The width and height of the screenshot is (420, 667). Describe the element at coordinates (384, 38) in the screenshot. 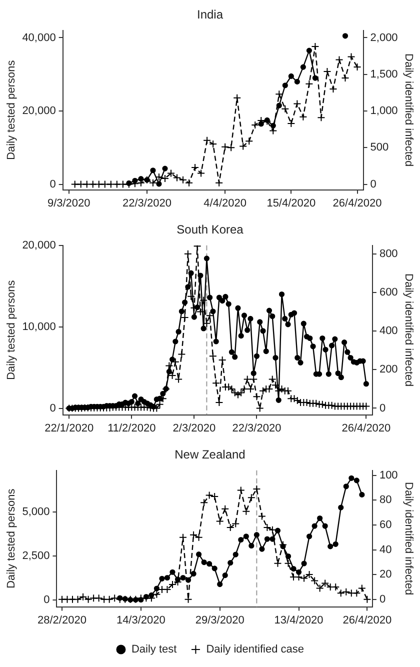

I see `y2-tick-label: 2,000` at that location.